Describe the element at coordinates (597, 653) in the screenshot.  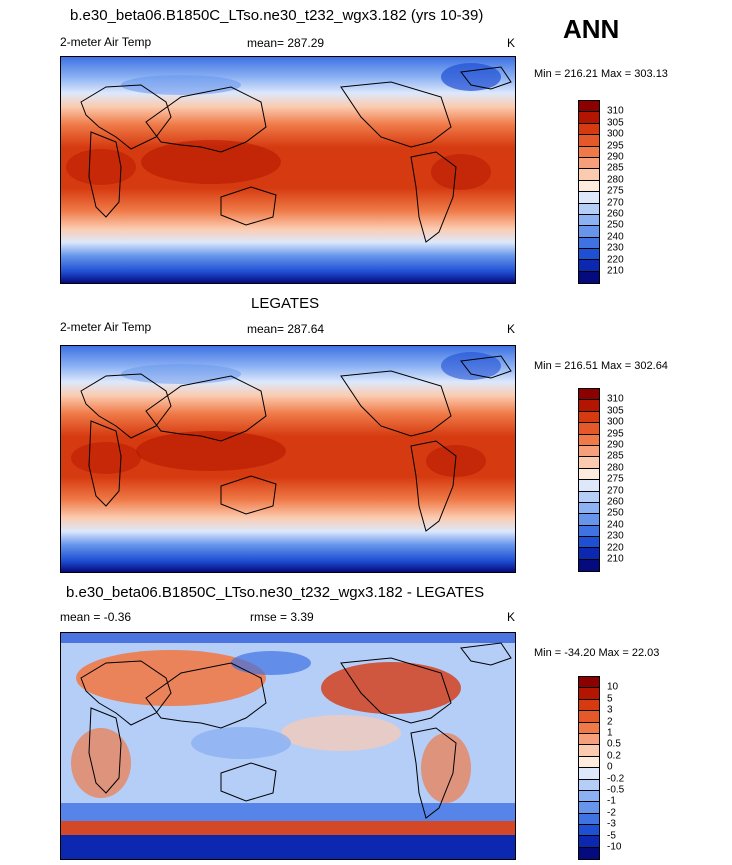
I see `panel-3-minmax: Min = -34.20 Max = 22.03` at that location.